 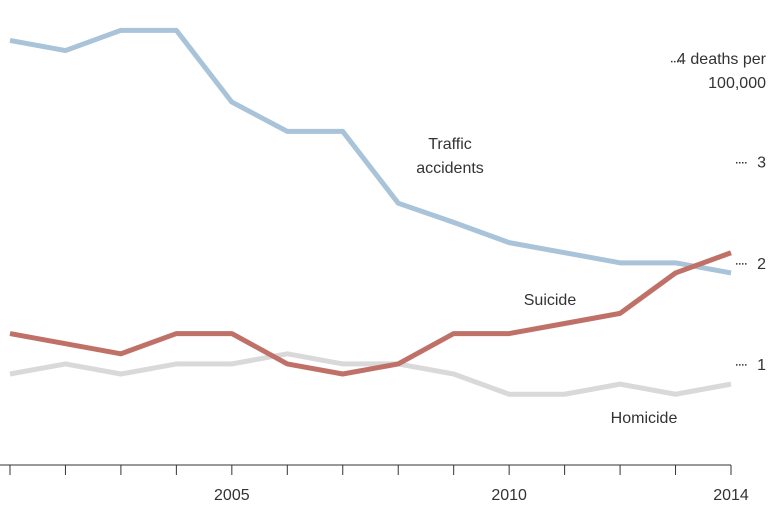 What do you see at coordinates (731, 495) in the screenshot?
I see `x-tick-label: 2014` at bounding box center [731, 495].